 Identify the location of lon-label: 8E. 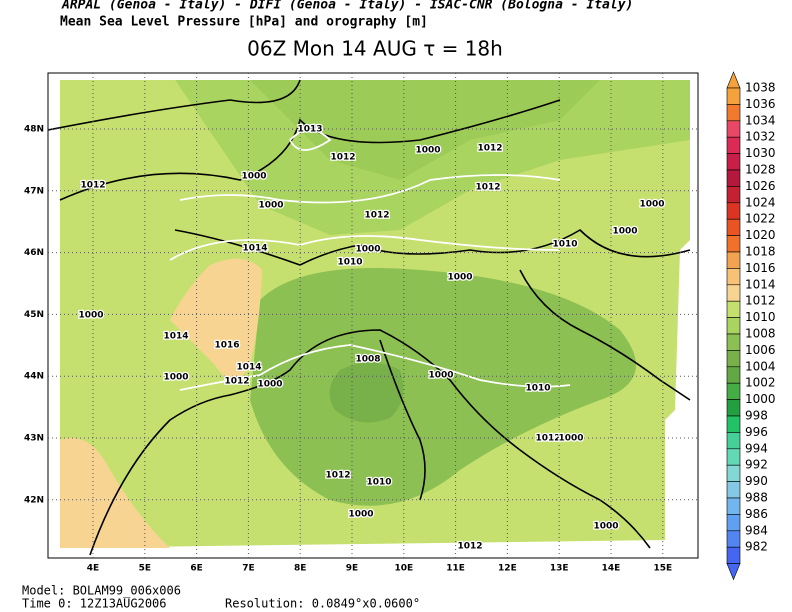
(300, 569).